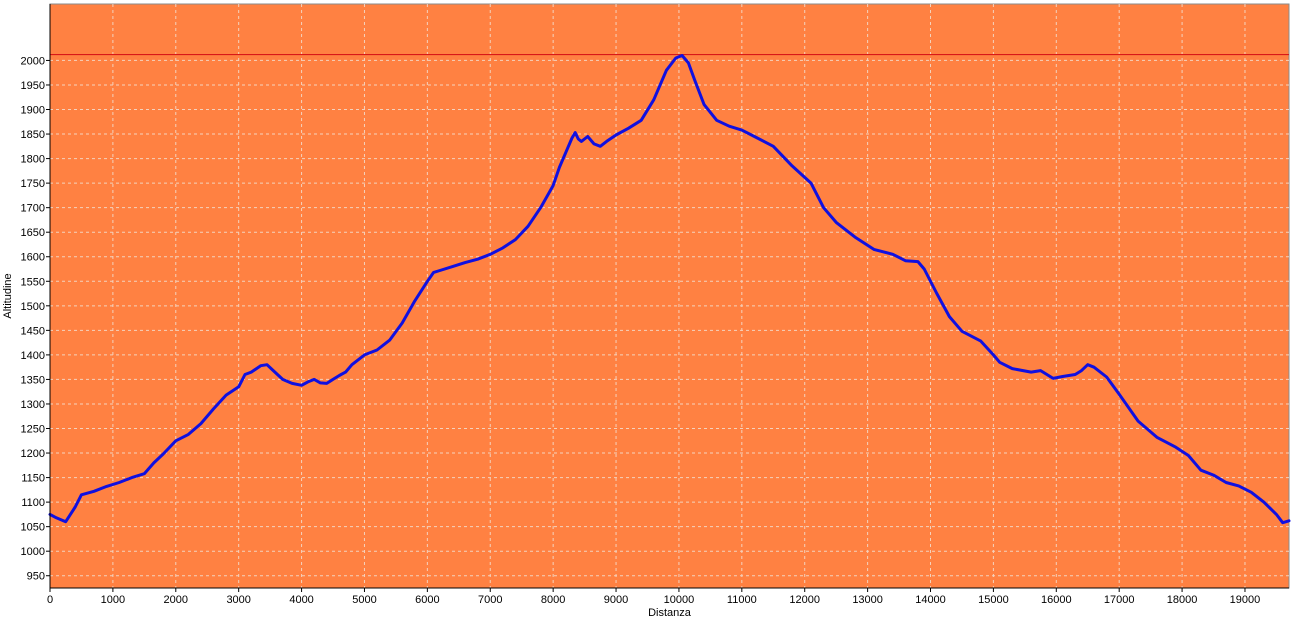 This screenshot has height=624, width=1291. Describe the element at coordinates (33, 111) in the screenshot. I see `y-tick-label: 1900` at that location.